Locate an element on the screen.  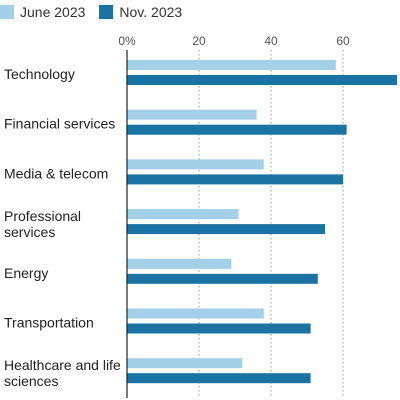
legend-item-nov-2023: Nov. 2023 is located at coordinates (140, 12).